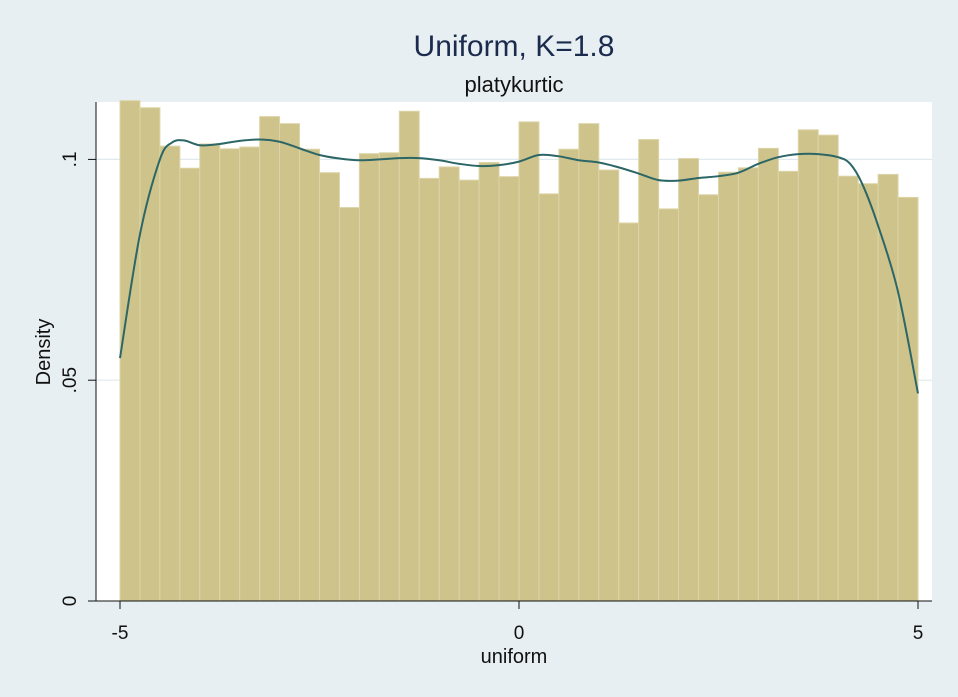  I want to click on y-tick-label: .1, so click(70, 159).